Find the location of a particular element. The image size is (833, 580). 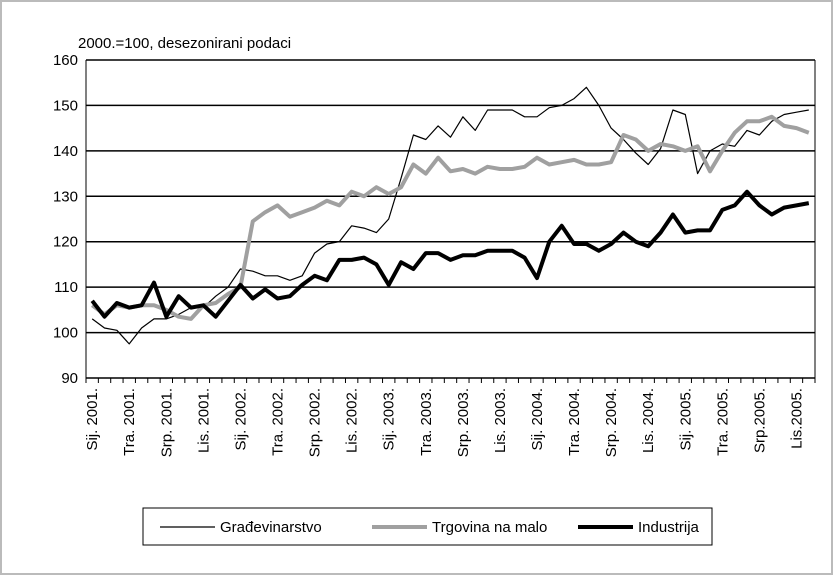

x-tick-label: Sij. 2002. is located at coordinates (240, 419).